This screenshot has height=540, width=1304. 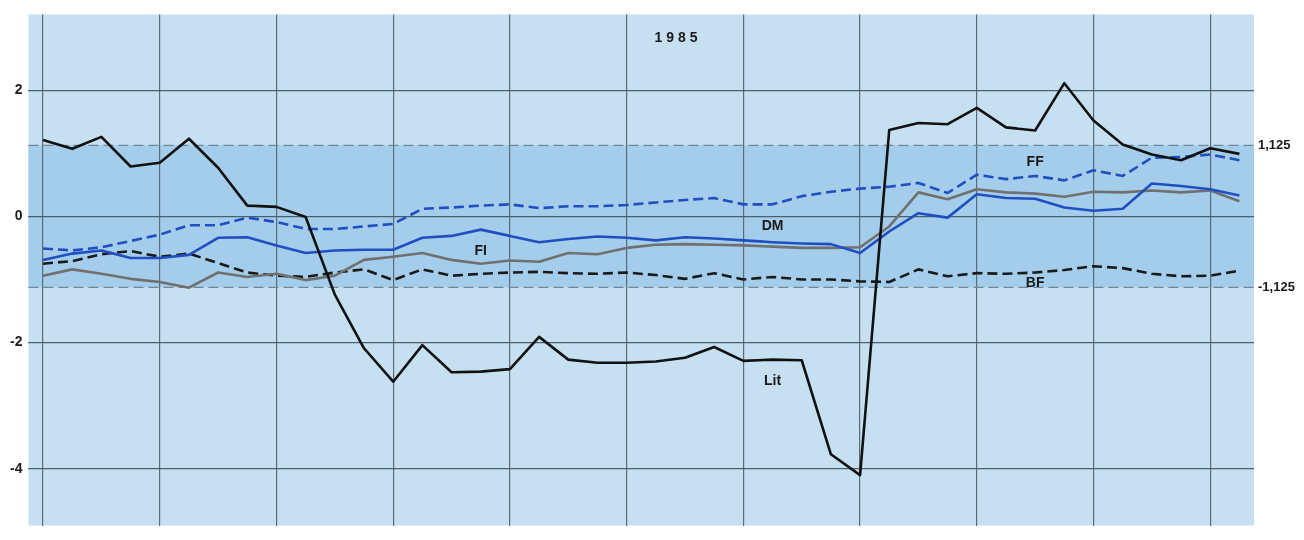 What do you see at coordinates (1035, 282) in the screenshot?
I see `series-label: BF` at bounding box center [1035, 282].